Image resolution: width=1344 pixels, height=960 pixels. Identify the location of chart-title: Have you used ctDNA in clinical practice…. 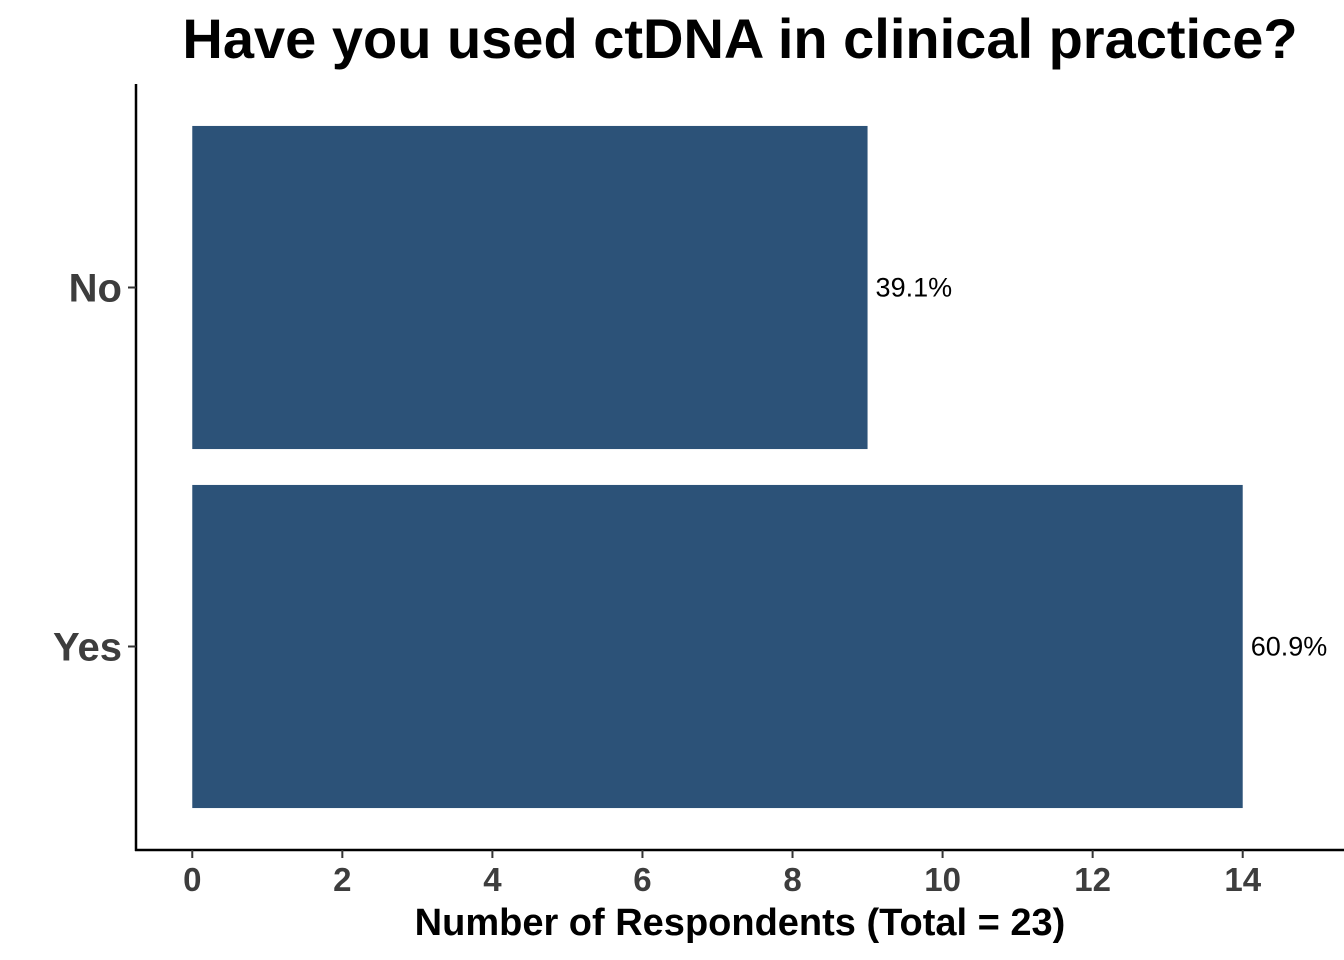
(739, 38).